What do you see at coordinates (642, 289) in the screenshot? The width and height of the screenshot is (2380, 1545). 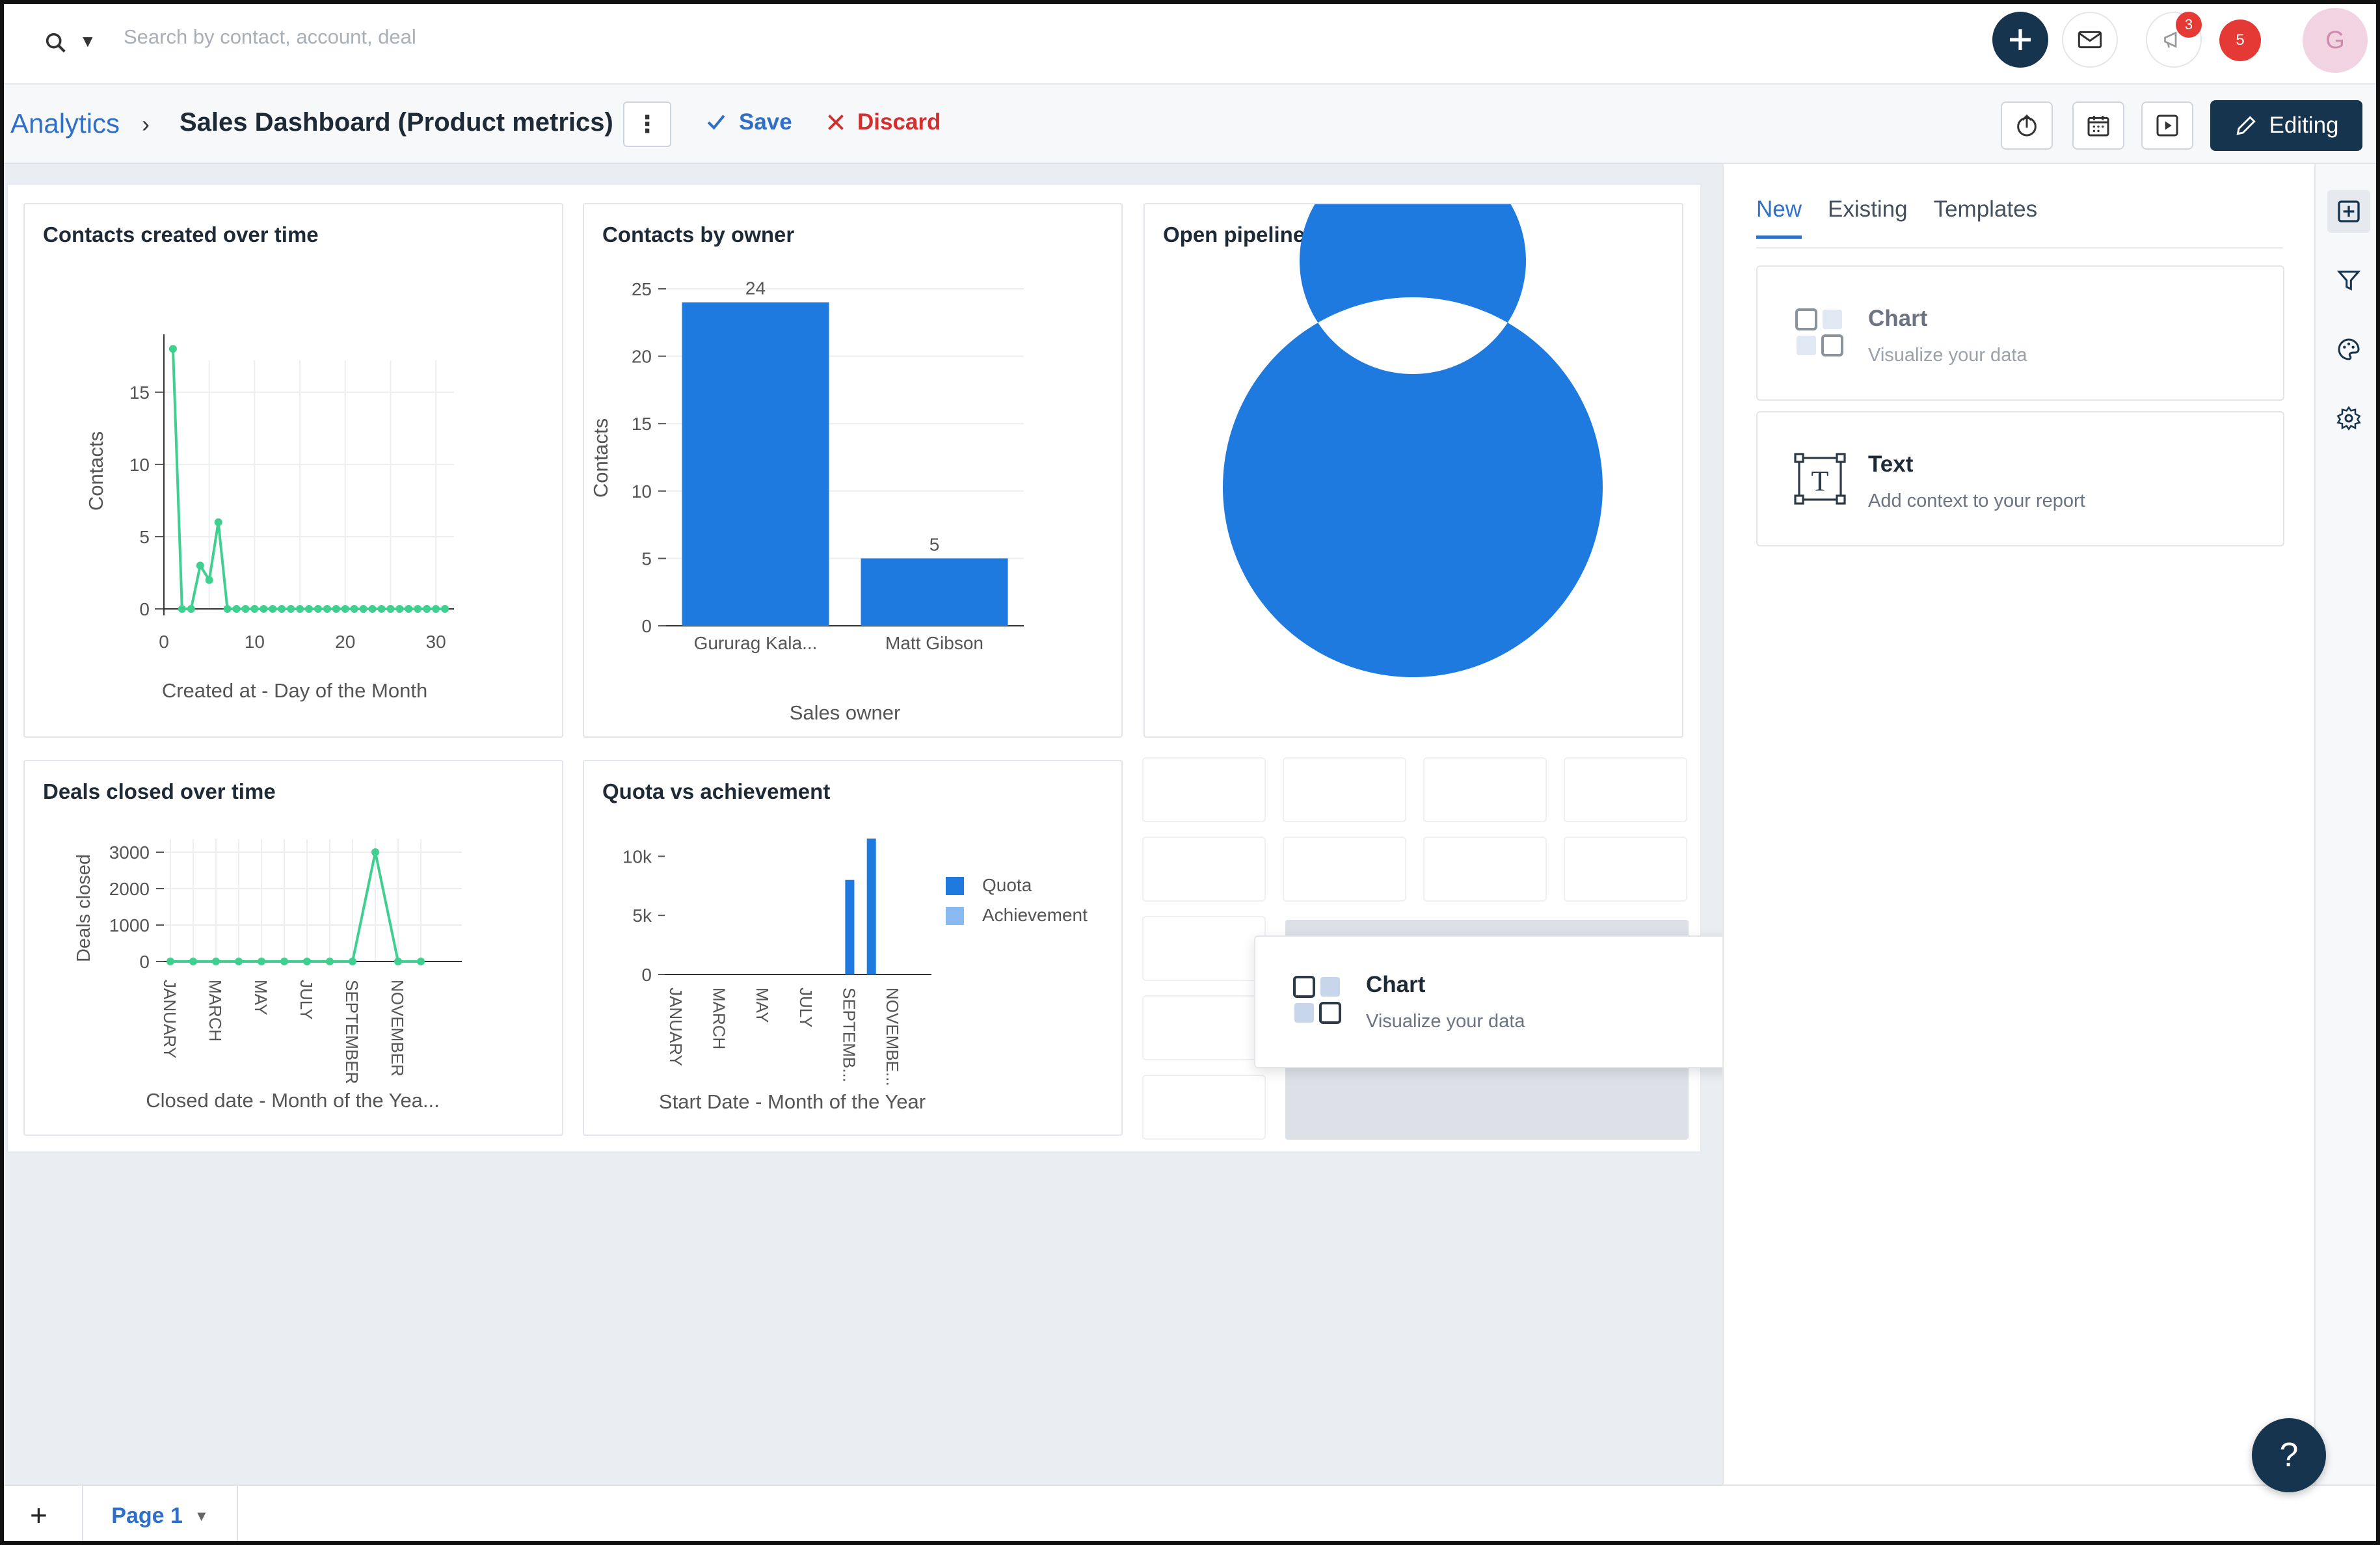 I see `y-tick-label: 25` at bounding box center [642, 289].